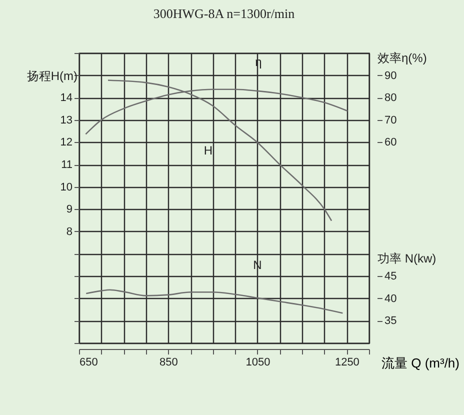 This screenshot has height=415, width=464. What do you see at coordinates (224, 13) in the screenshot?
I see `chart-title: 300HWG-8A n=1300r/min` at bounding box center [224, 13].